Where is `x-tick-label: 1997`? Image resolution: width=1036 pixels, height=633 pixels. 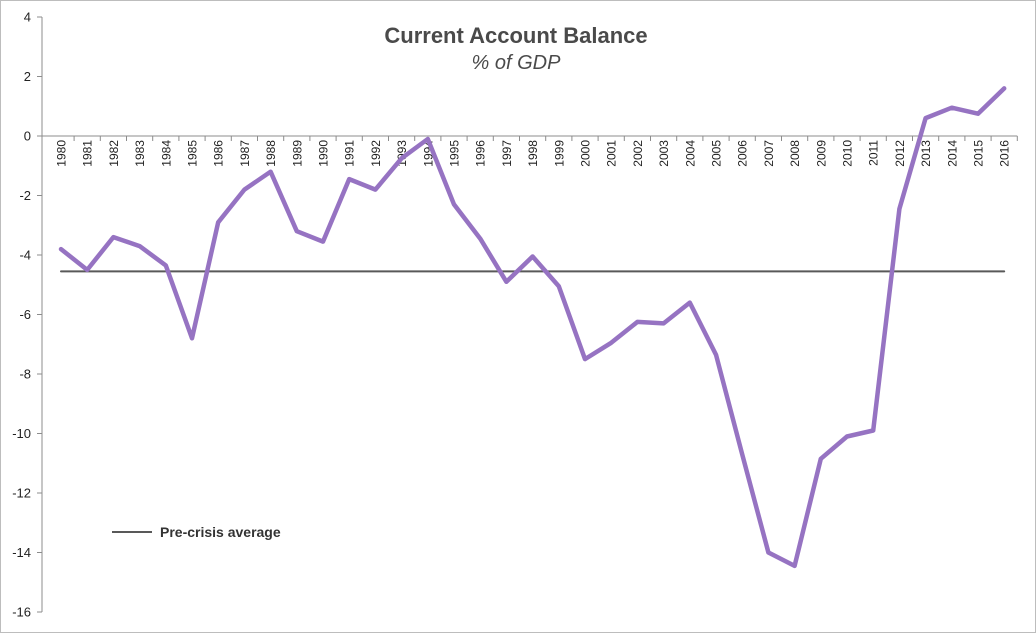
x-tick-label: 1997 is located at coordinates (507, 153).